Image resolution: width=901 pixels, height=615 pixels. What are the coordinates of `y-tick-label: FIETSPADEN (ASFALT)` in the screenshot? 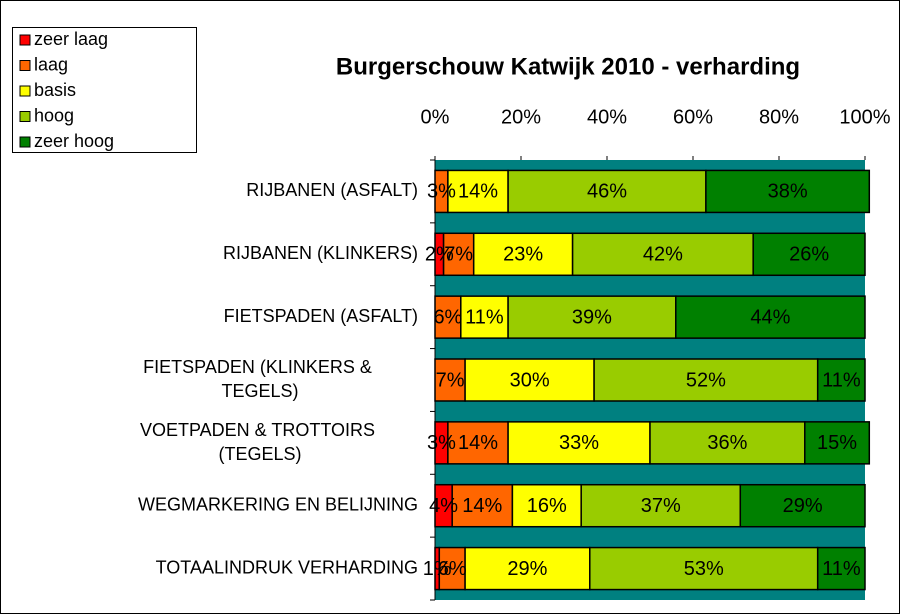 It's located at (321, 316).